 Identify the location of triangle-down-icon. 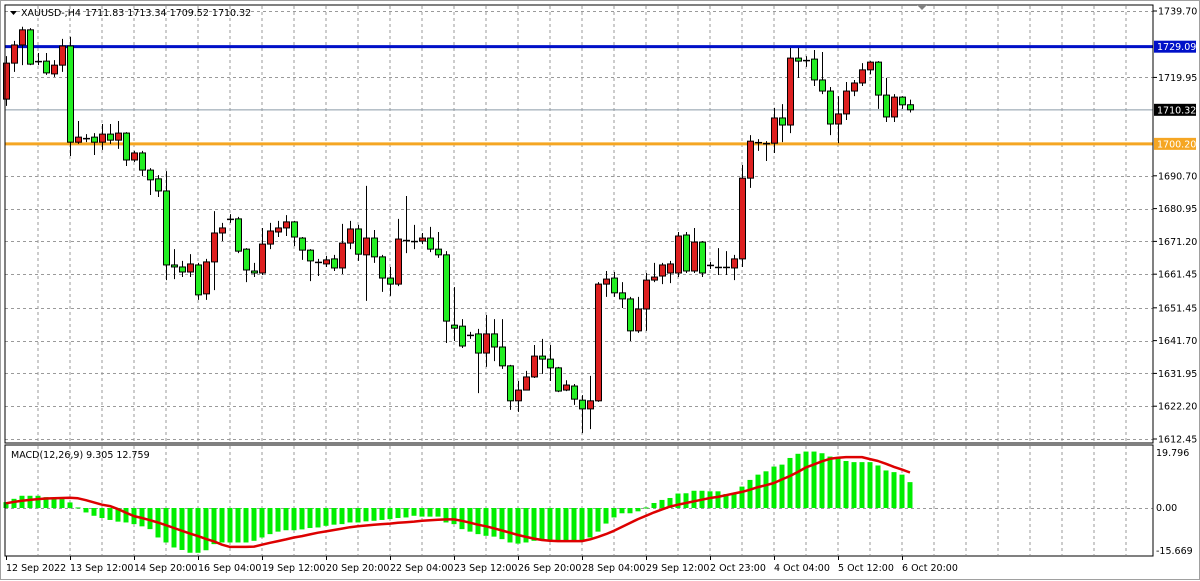
(13, 13).